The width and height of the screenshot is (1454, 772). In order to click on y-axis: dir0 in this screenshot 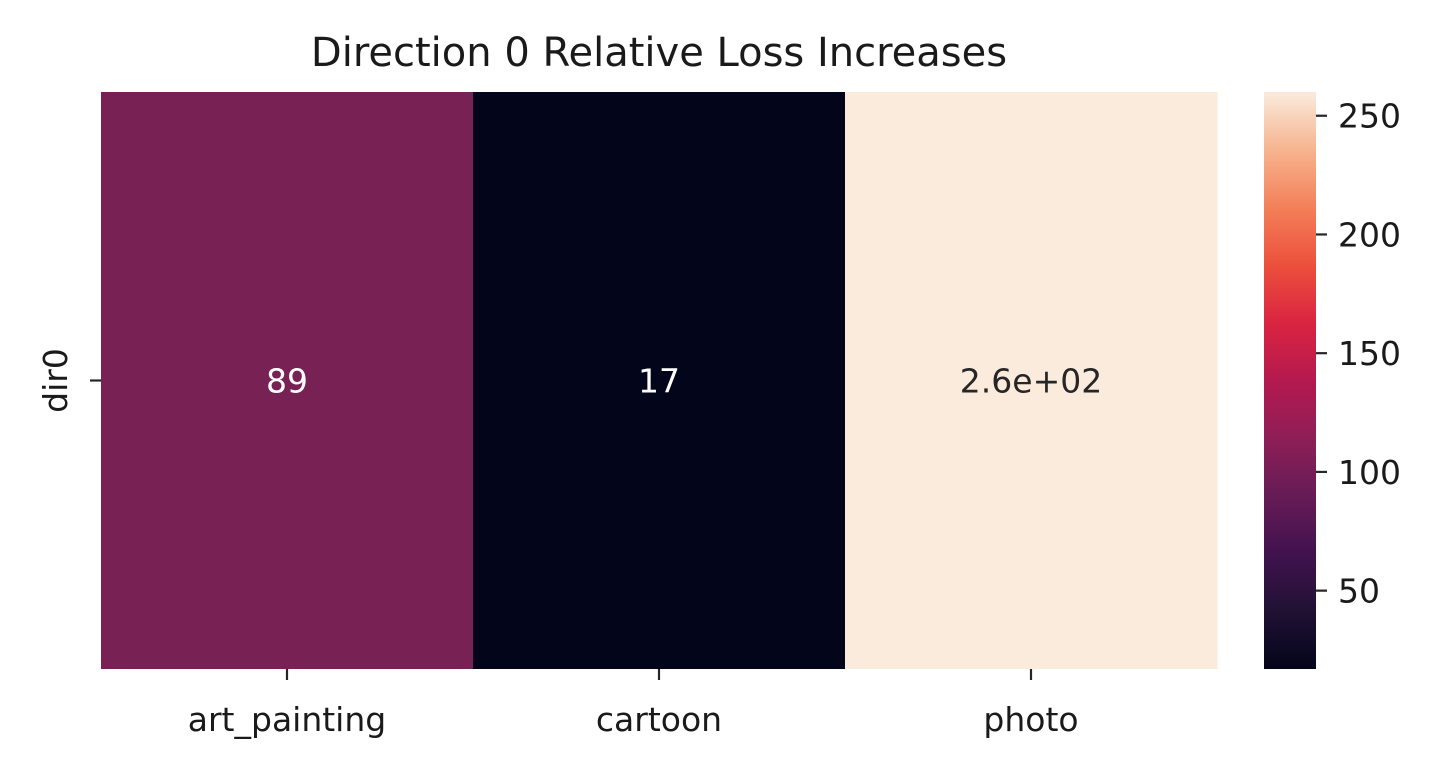, I will do `click(68, 380)`.